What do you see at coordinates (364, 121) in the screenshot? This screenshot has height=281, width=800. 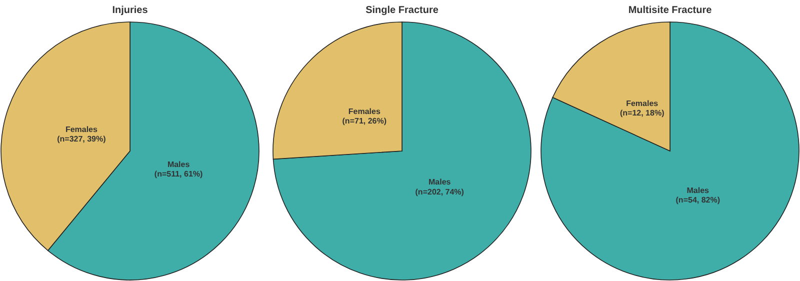 I see `data-label: (n=71, 26%)` at bounding box center [364, 121].